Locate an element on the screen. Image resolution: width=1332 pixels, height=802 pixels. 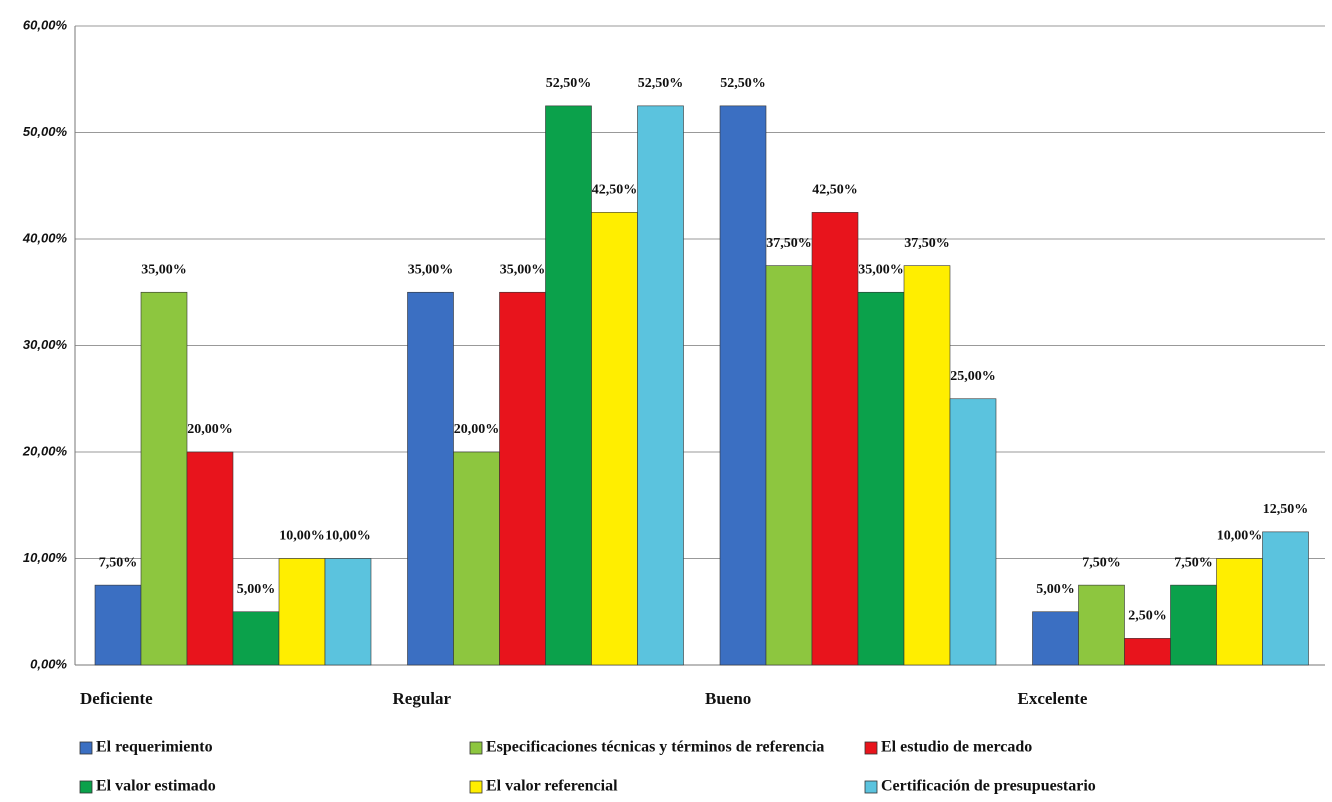
value-label: 2,50% is located at coordinates (1147, 616).